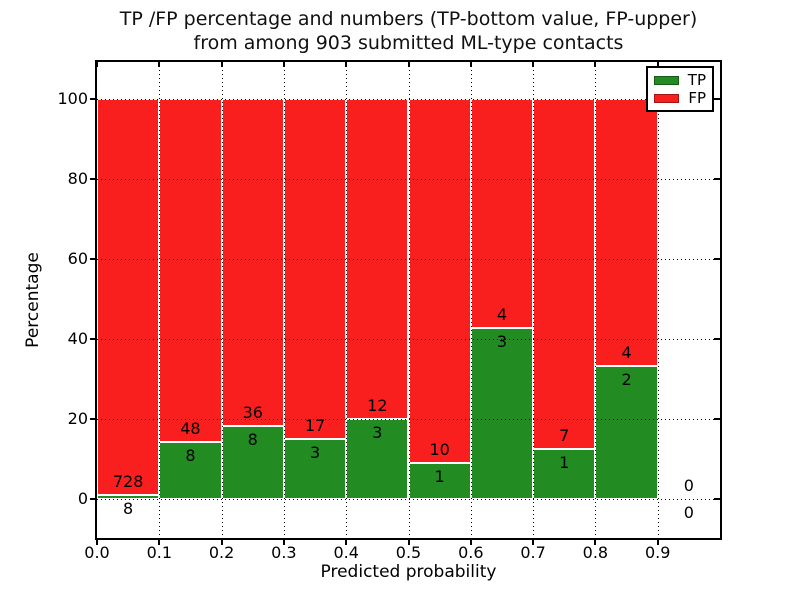  Describe the element at coordinates (159, 552) in the screenshot. I see `x-tick-label: 0.1` at that location.